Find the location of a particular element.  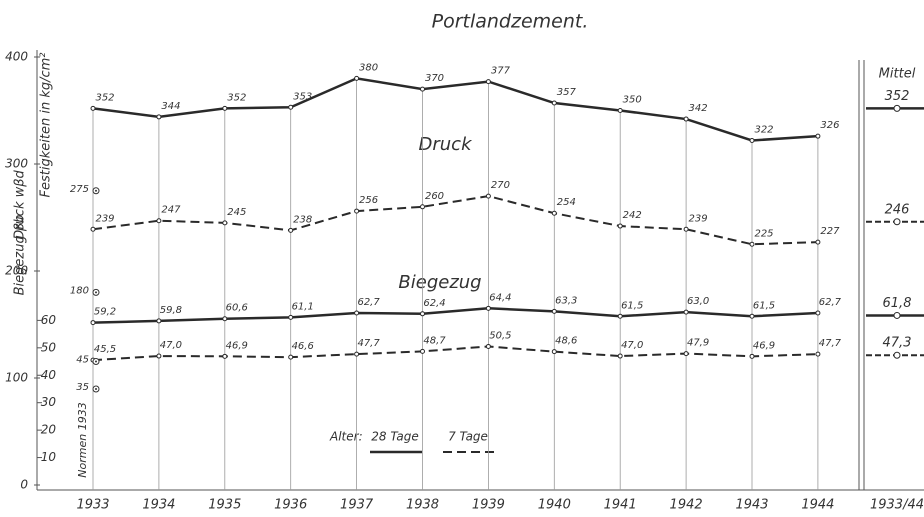

data-label: 61,1 is located at coordinates (303, 306).